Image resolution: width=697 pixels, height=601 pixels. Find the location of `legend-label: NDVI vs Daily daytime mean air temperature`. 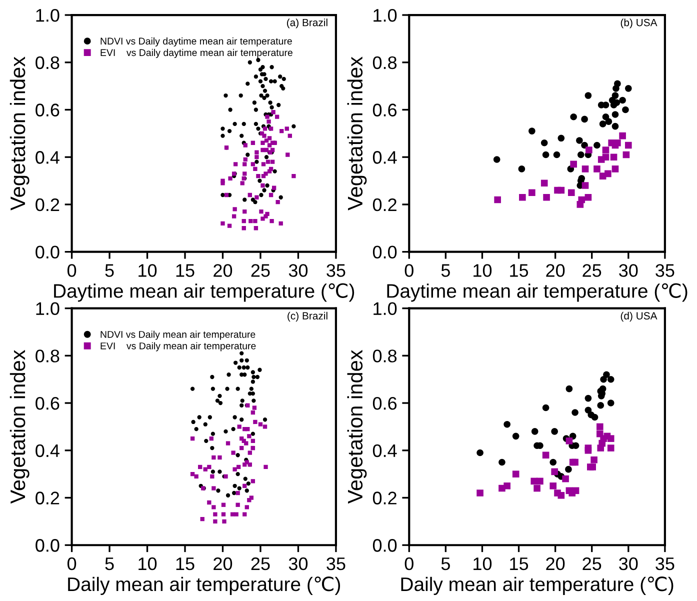

legend-label: NDVI vs Daily daytime mean air temperature is located at coordinates (196, 41).